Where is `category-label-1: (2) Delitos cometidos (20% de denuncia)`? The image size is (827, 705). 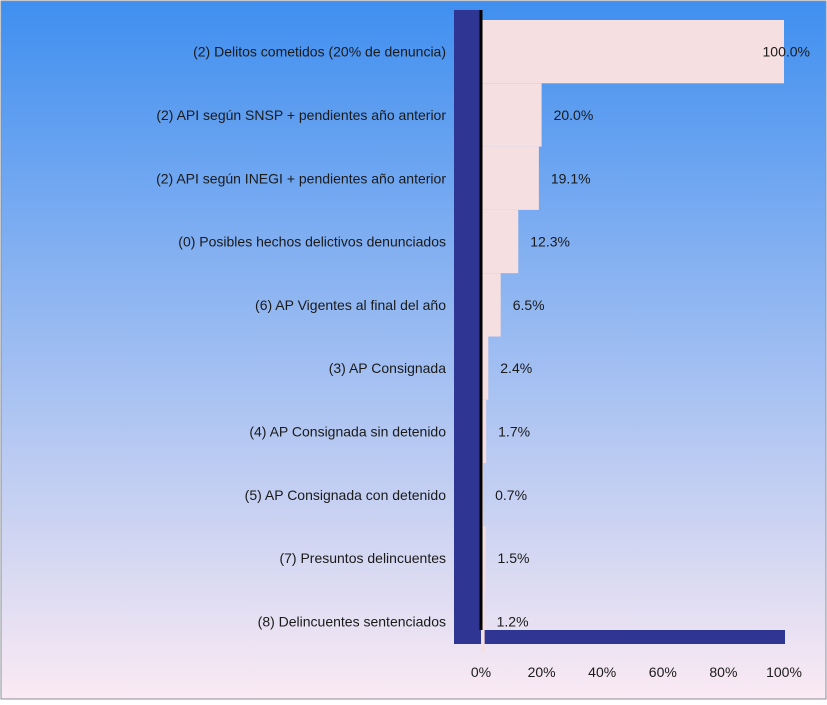
category-label-1: (2) Delitos cometidos (20% de denuncia) is located at coordinates (319, 52).